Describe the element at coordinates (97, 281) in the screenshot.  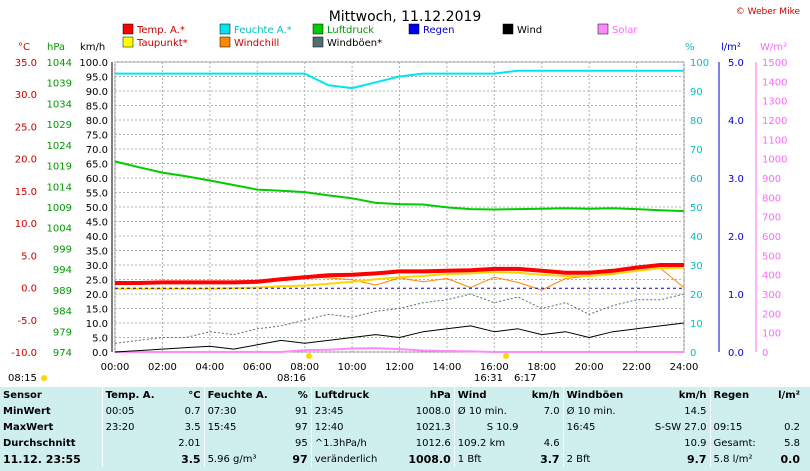
I see `wind-tick-label: 25.0` at that location.